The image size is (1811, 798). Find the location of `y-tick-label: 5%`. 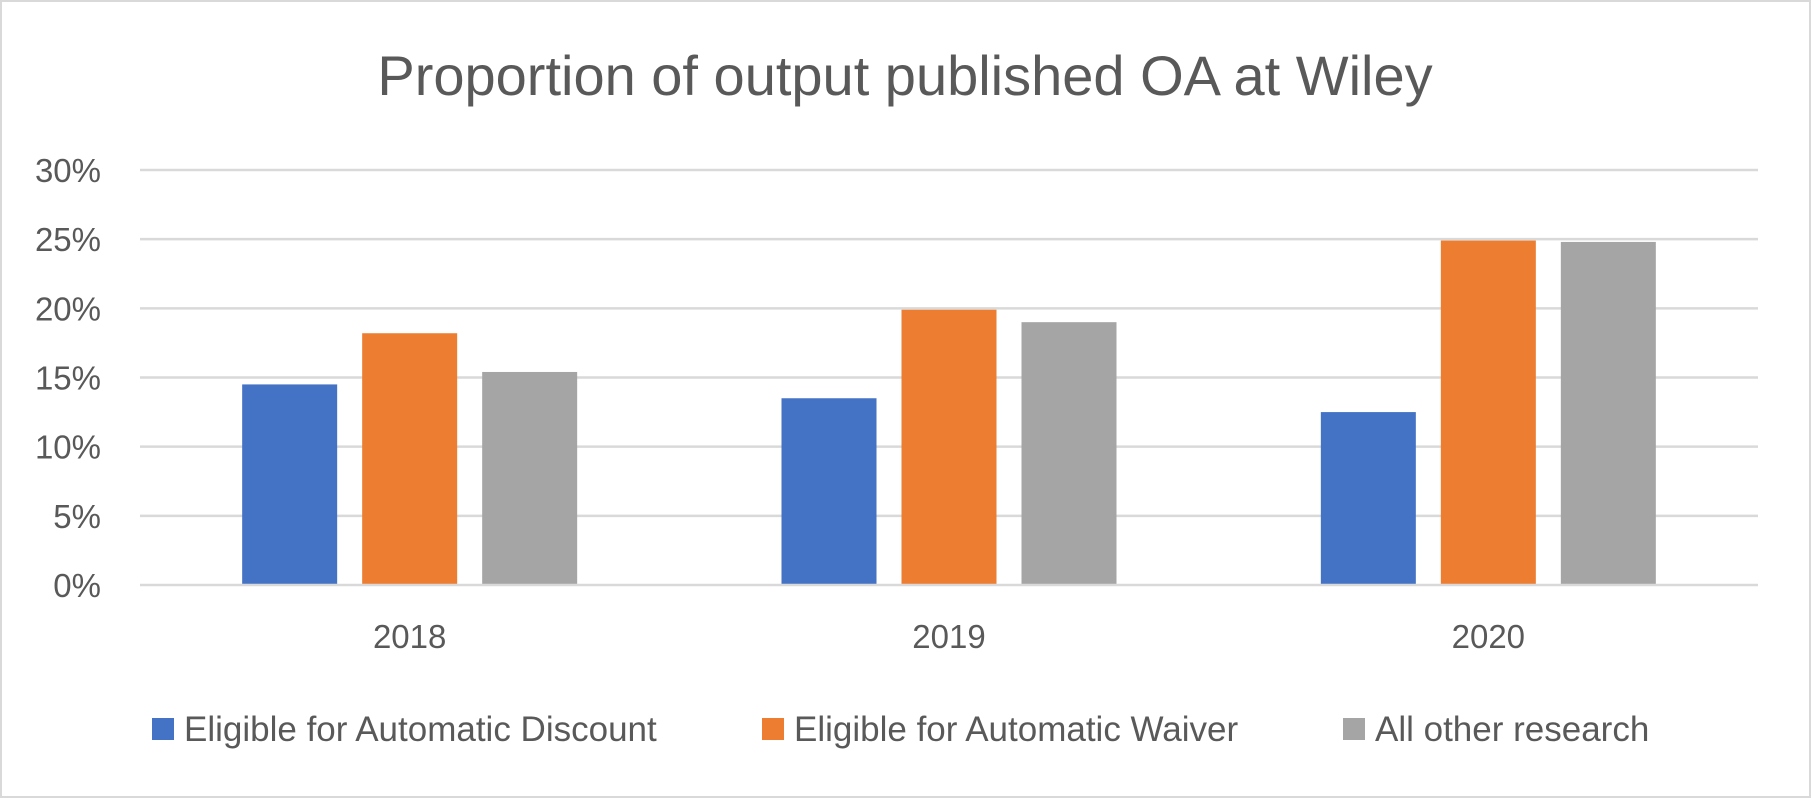

y-tick-label: 5% is located at coordinates (77, 516).